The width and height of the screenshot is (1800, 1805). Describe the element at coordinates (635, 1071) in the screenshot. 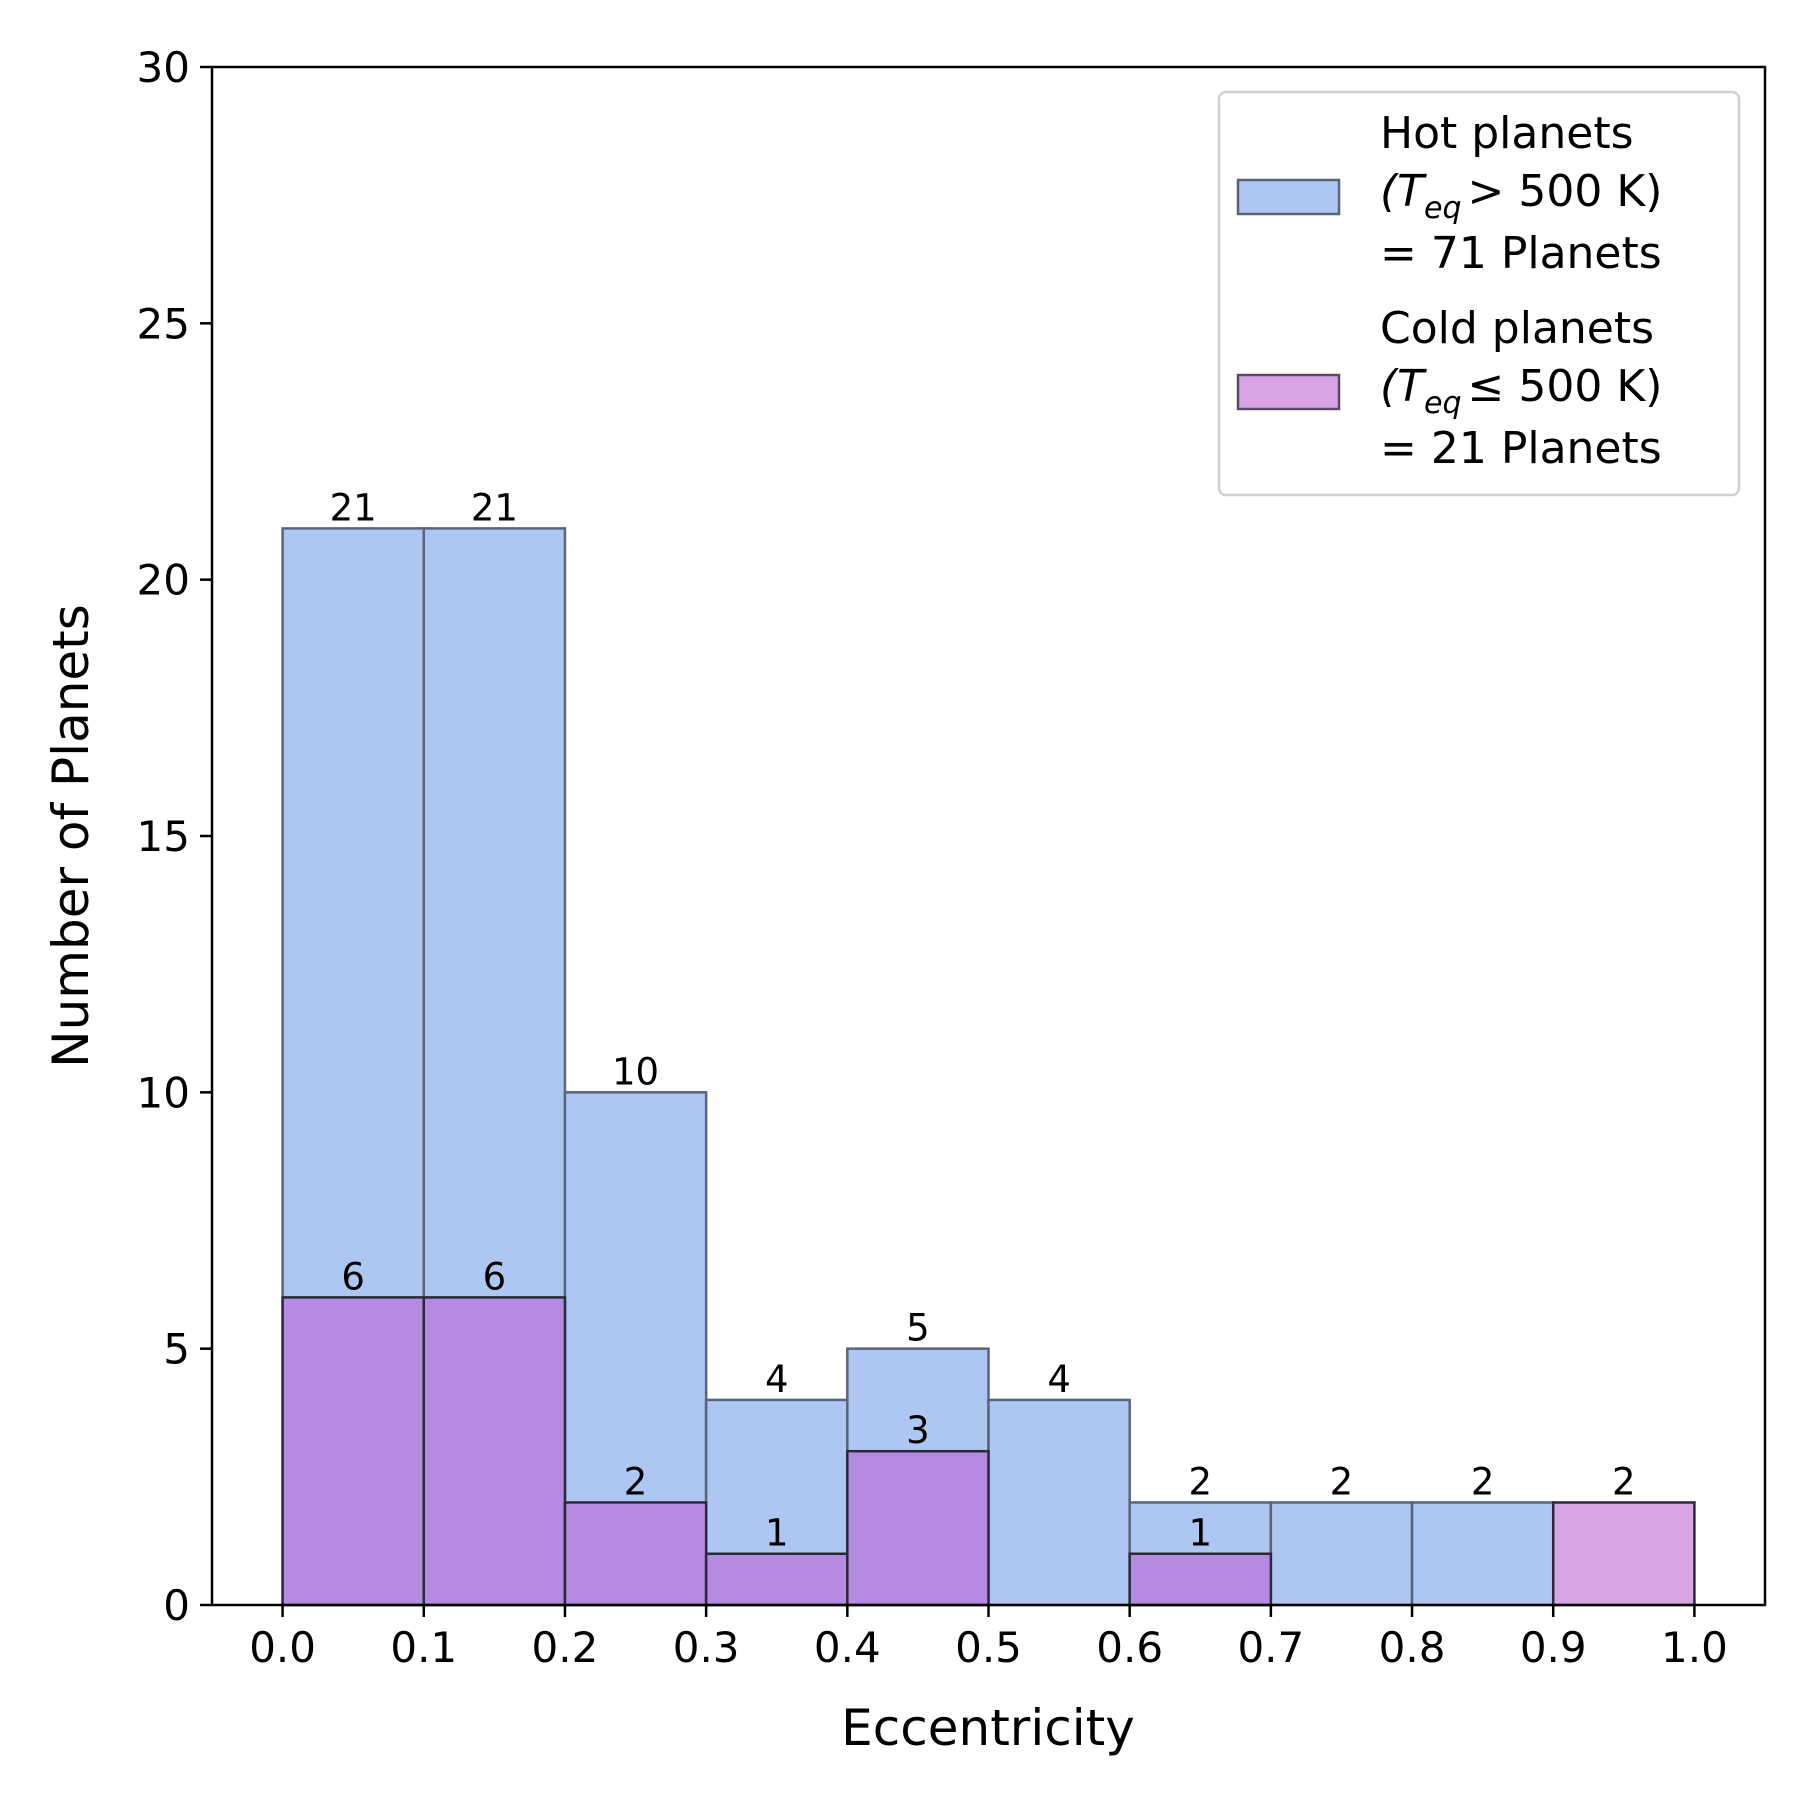

I see `hot-bar-label: 10` at that location.